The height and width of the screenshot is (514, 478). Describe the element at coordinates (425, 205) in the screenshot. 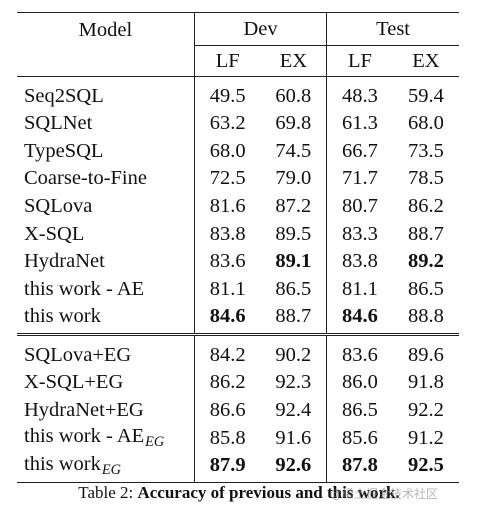

I see `cell-test-ex: 86.2` at that location.